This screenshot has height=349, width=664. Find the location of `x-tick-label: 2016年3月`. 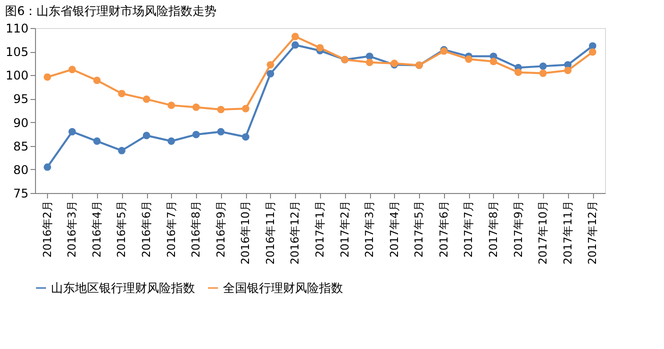

x-tick-label: 2016年3月 is located at coordinates (72, 229).